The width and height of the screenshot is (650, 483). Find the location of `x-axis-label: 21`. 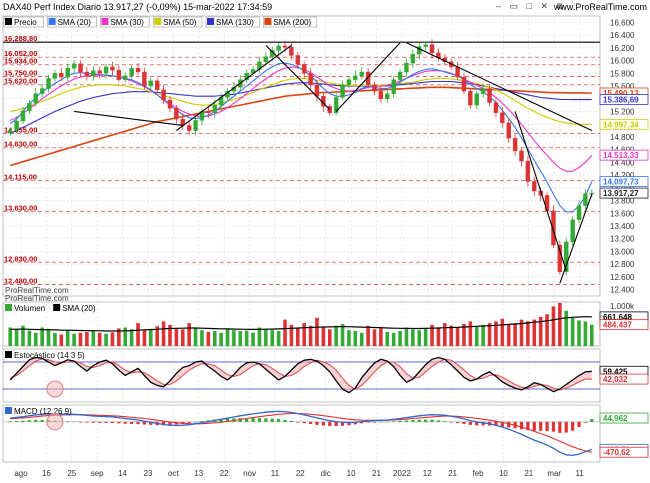

x-axis-label: 21 is located at coordinates (376, 473).